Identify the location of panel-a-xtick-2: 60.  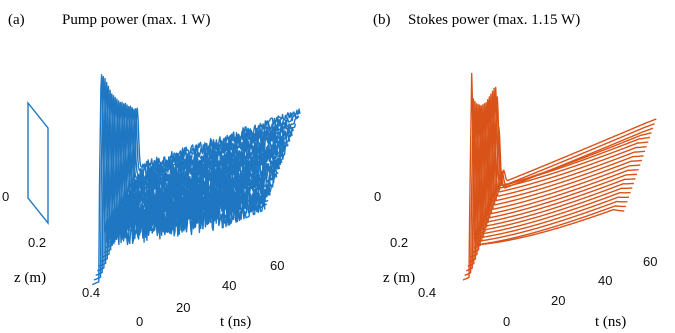
(277, 265).